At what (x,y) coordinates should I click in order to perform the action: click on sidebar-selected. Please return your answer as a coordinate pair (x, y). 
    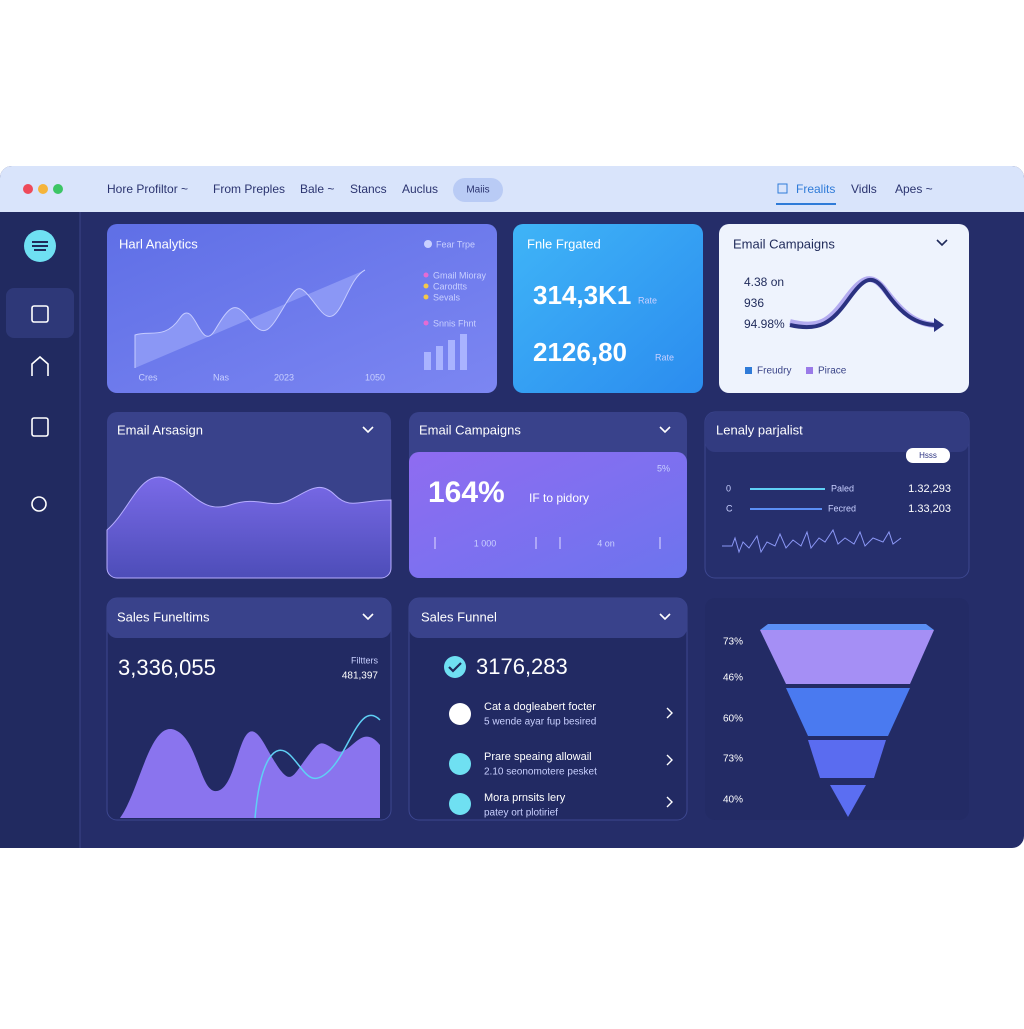
    Looking at the image, I should click on (40, 313).